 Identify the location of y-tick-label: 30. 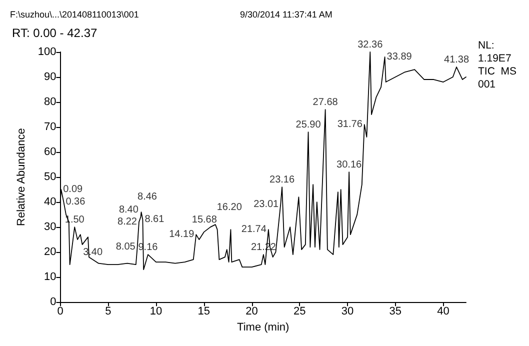
(50, 227).